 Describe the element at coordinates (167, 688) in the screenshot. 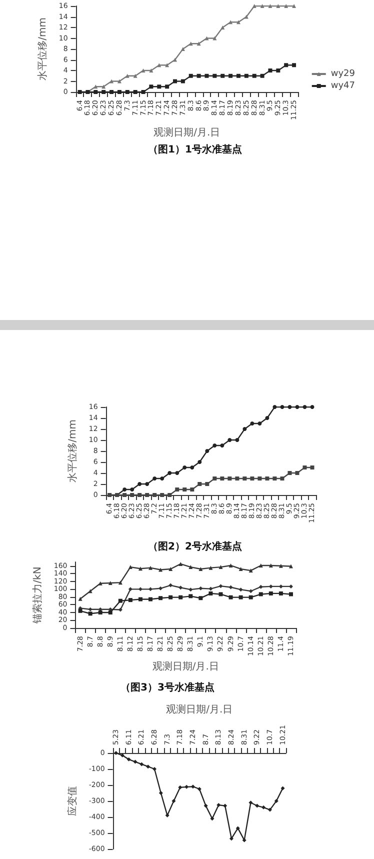

I see `text: （图3）3号水准基点` at that location.